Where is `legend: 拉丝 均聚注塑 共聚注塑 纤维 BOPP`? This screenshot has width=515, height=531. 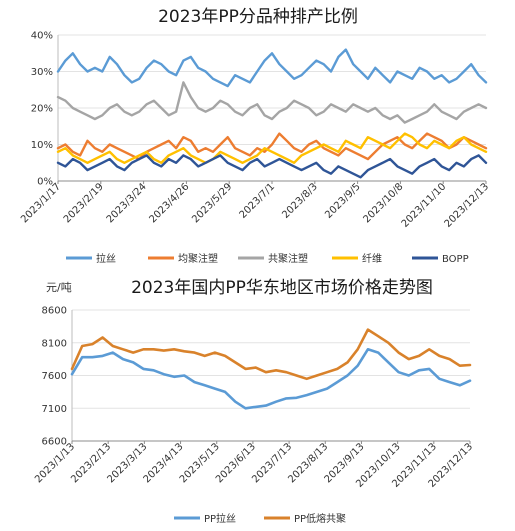
legend: 拉丝 均聚注塑 共聚注塑 纤维 BOPP is located at coordinates (267, 258).